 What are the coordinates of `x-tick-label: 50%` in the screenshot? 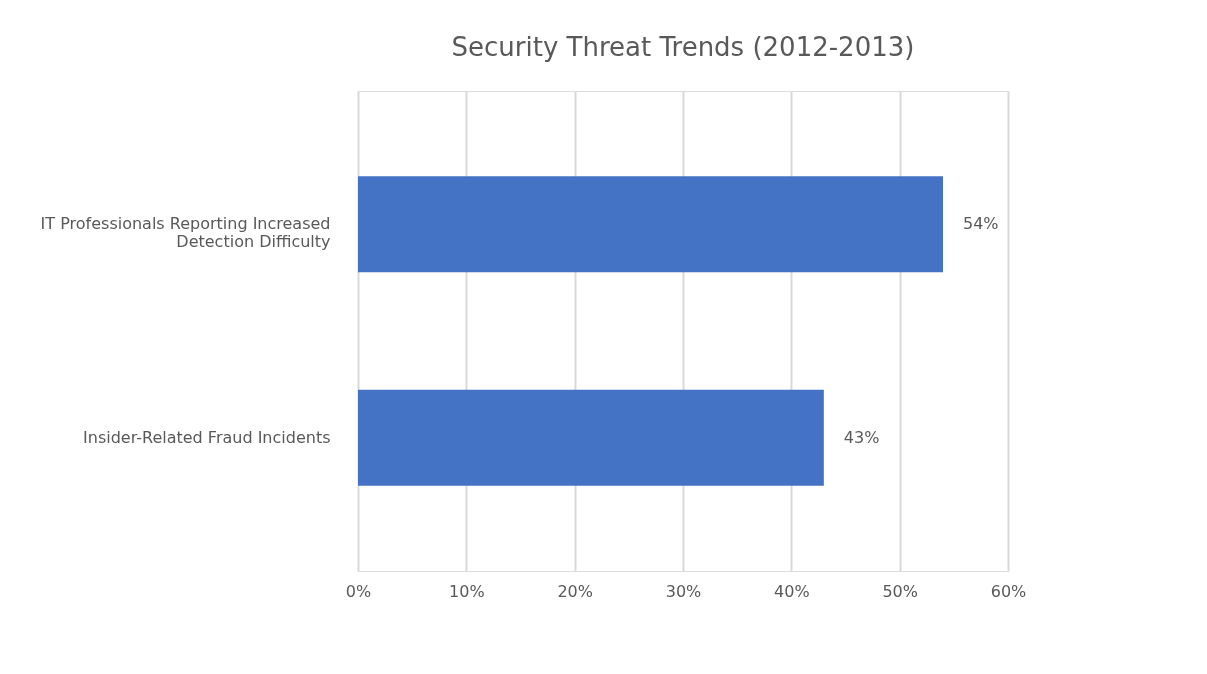 It's located at (900, 591).